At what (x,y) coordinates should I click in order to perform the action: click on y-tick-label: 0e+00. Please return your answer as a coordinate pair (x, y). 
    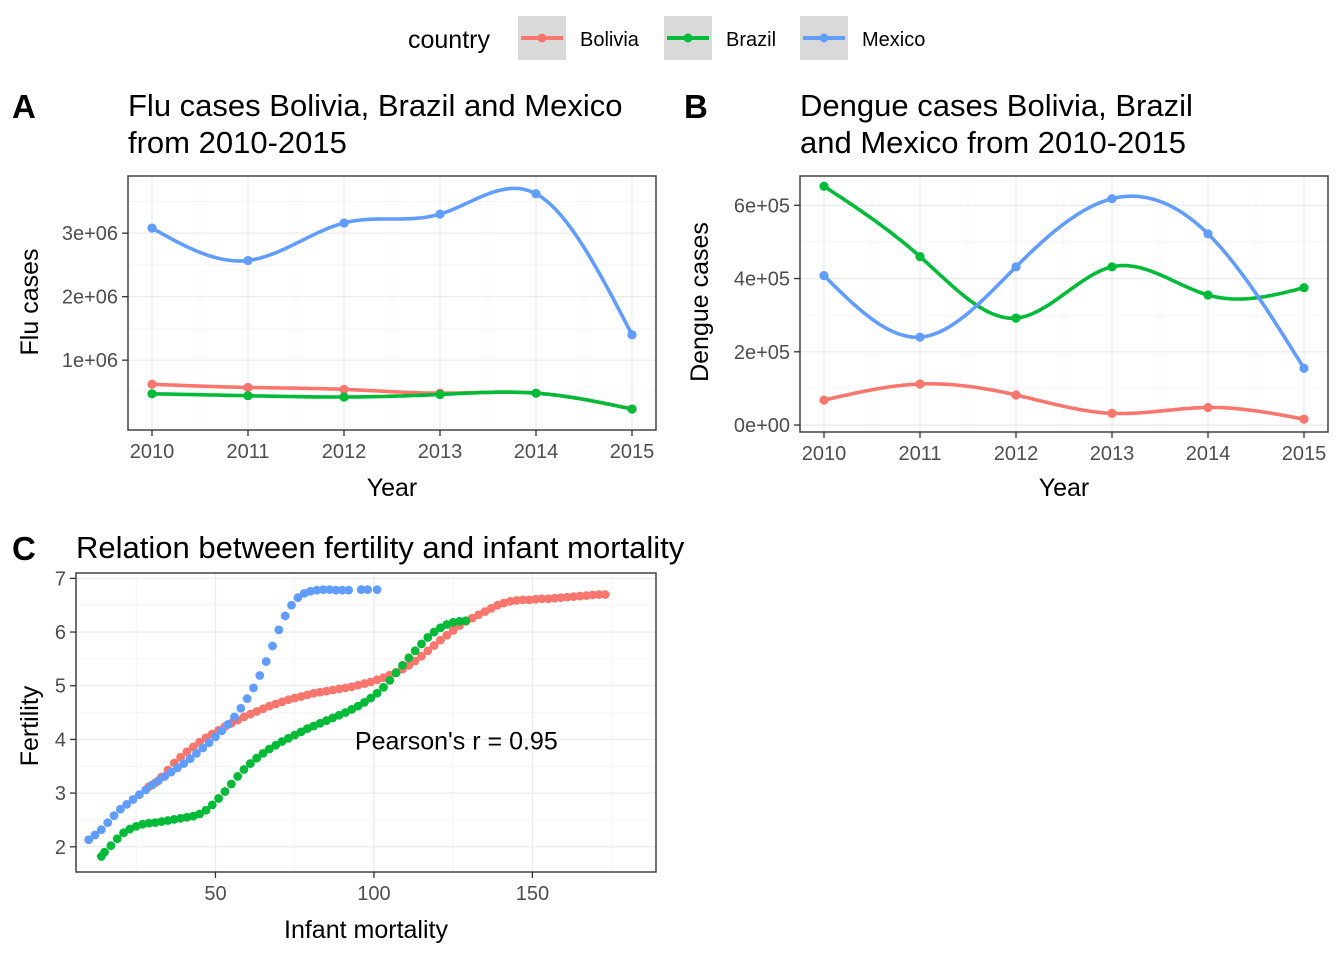
    Looking at the image, I should click on (762, 426).